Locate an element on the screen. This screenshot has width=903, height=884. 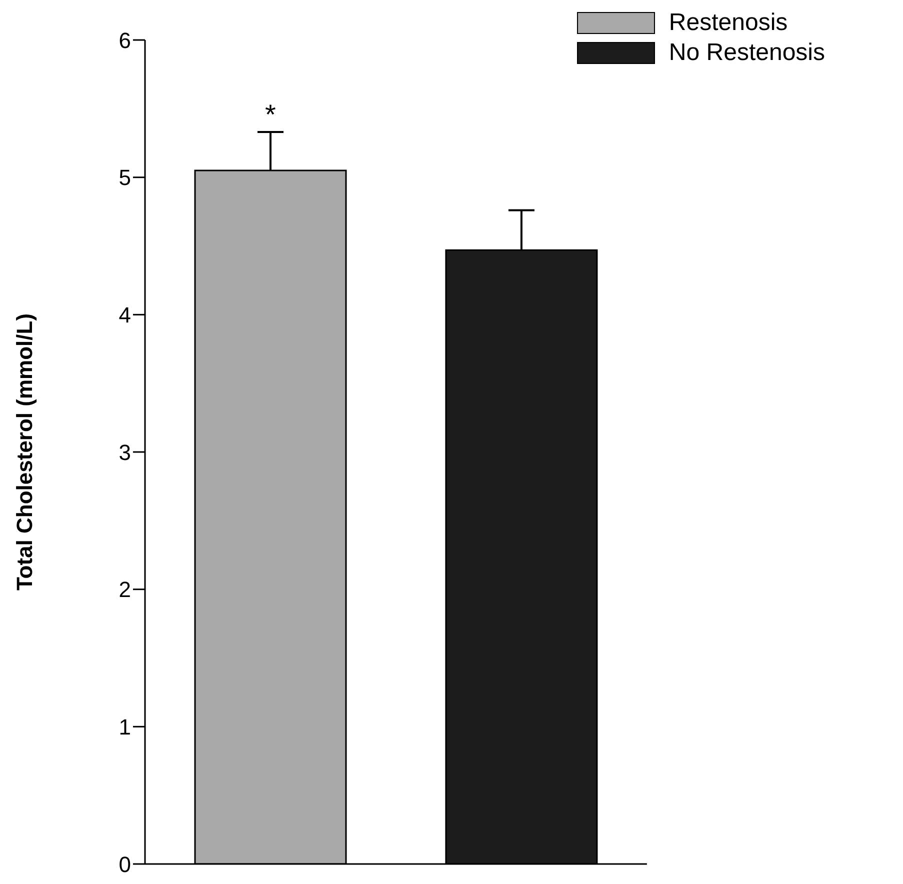
y-axis-title: Total Cholesterol (mmol/L) is located at coordinates (24, 452).